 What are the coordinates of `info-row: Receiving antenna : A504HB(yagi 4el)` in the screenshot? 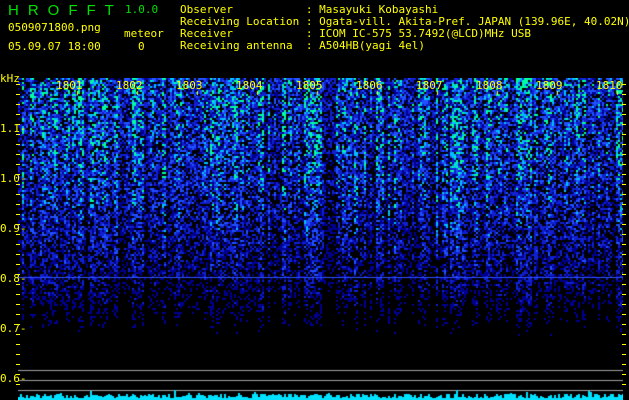 It's located at (404, 46).